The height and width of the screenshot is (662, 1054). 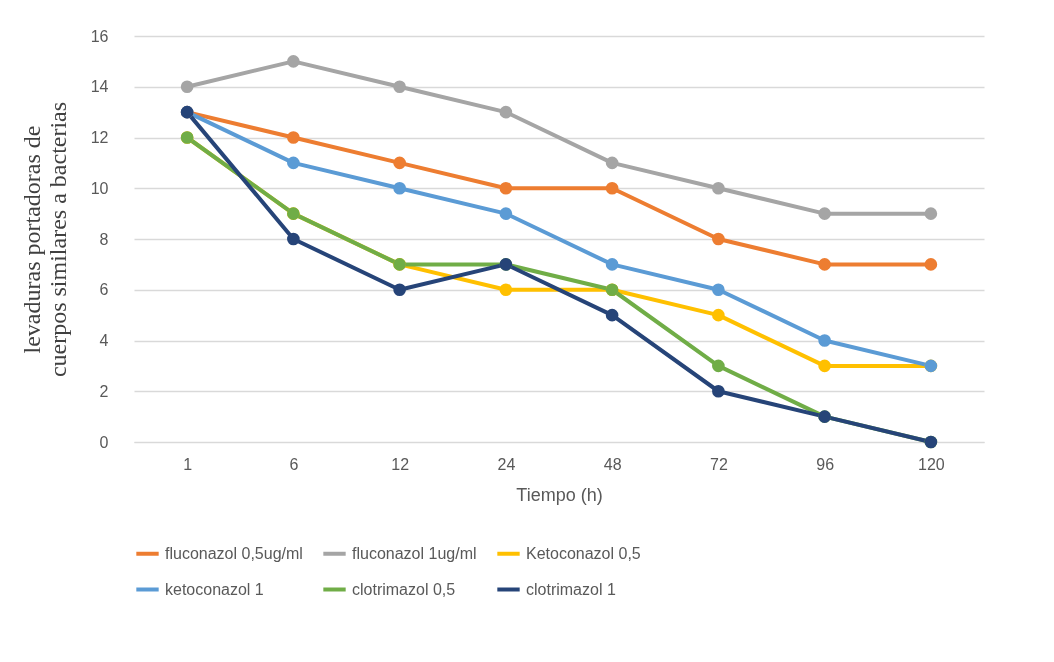 What do you see at coordinates (400, 464) in the screenshot?
I see `x-tick-label: 12` at bounding box center [400, 464].